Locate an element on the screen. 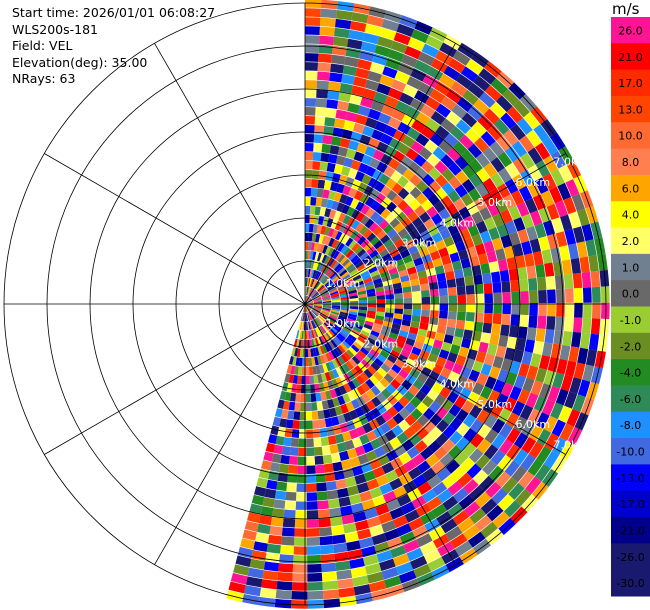 The width and height of the screenshot is (650, 610). elevation-text: Elevation(deg): 35.00 is located at coordinates (80, 62).